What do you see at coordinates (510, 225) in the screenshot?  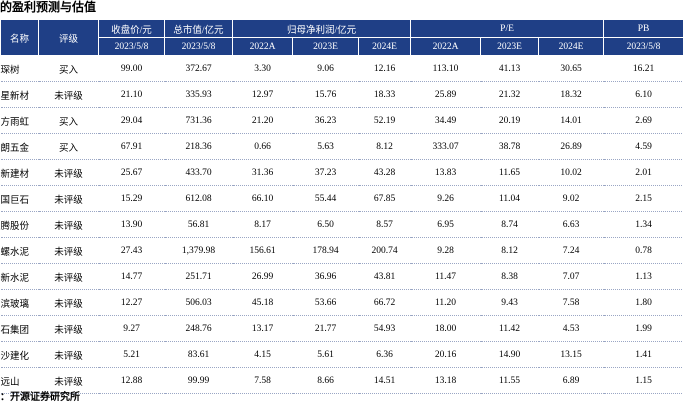 I see `table-cell: 8.74` at bounding box center [510, 225].